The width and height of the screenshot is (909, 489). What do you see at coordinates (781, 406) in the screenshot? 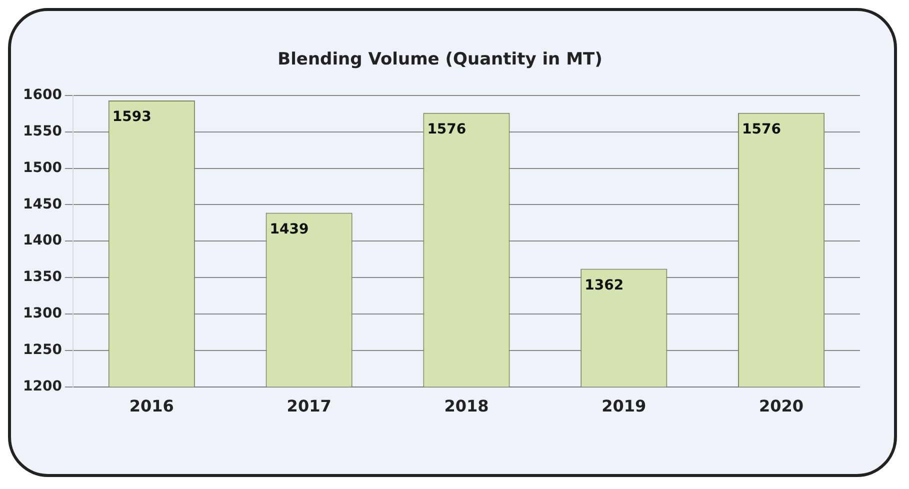
I see `x-tick-label: 2020` at bounding box center [781, 406].